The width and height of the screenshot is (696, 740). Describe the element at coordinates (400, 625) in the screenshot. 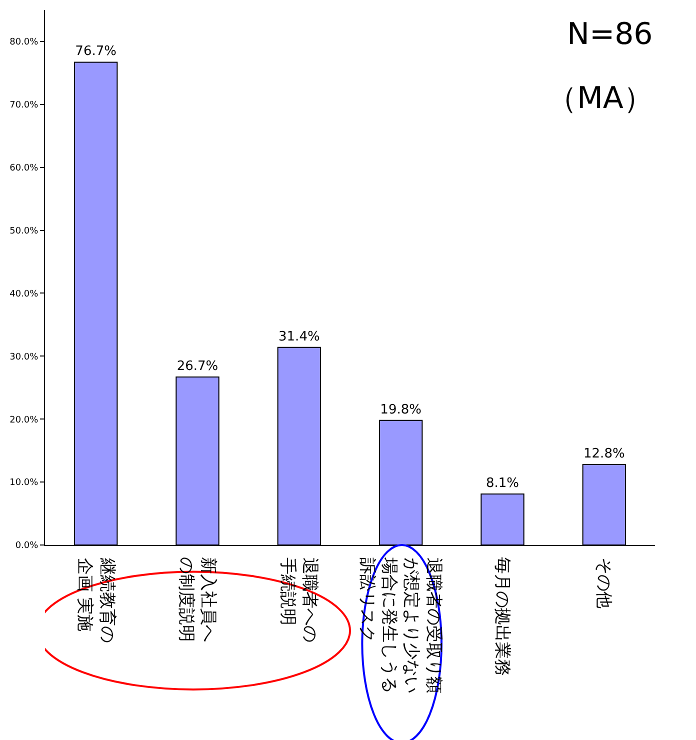

I see `x-tick-label: 退職者の受取り額が想定より少ない場合に発生しうる訴訟リスク` at that location.